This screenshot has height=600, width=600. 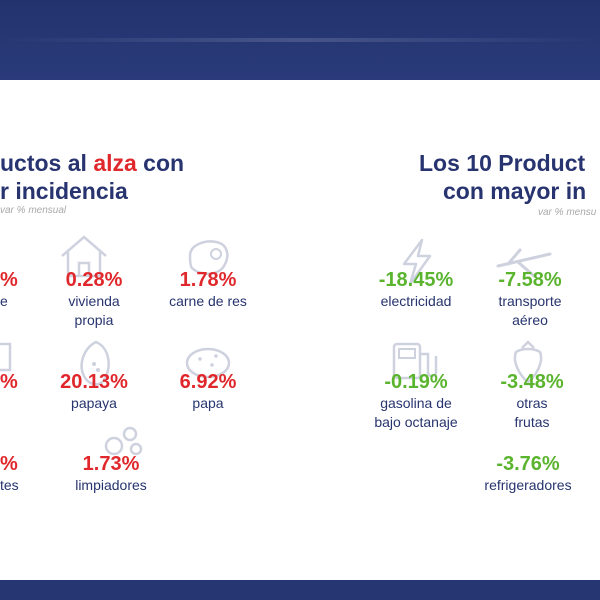 What do you see at coordinates (532, 382) in the screenshot?
I see `item-value: -3.48%` at bounding box center [532, 382].